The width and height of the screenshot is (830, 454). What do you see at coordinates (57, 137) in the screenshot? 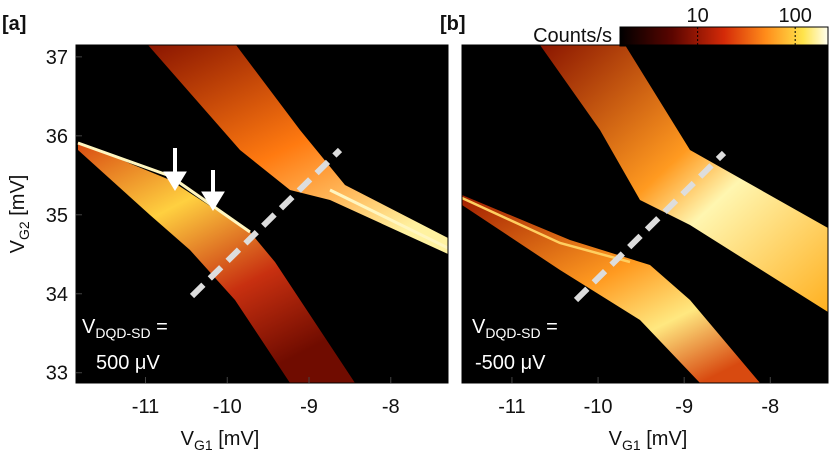
I see `y-tick-label: 36` at bounding box center [57, 137].